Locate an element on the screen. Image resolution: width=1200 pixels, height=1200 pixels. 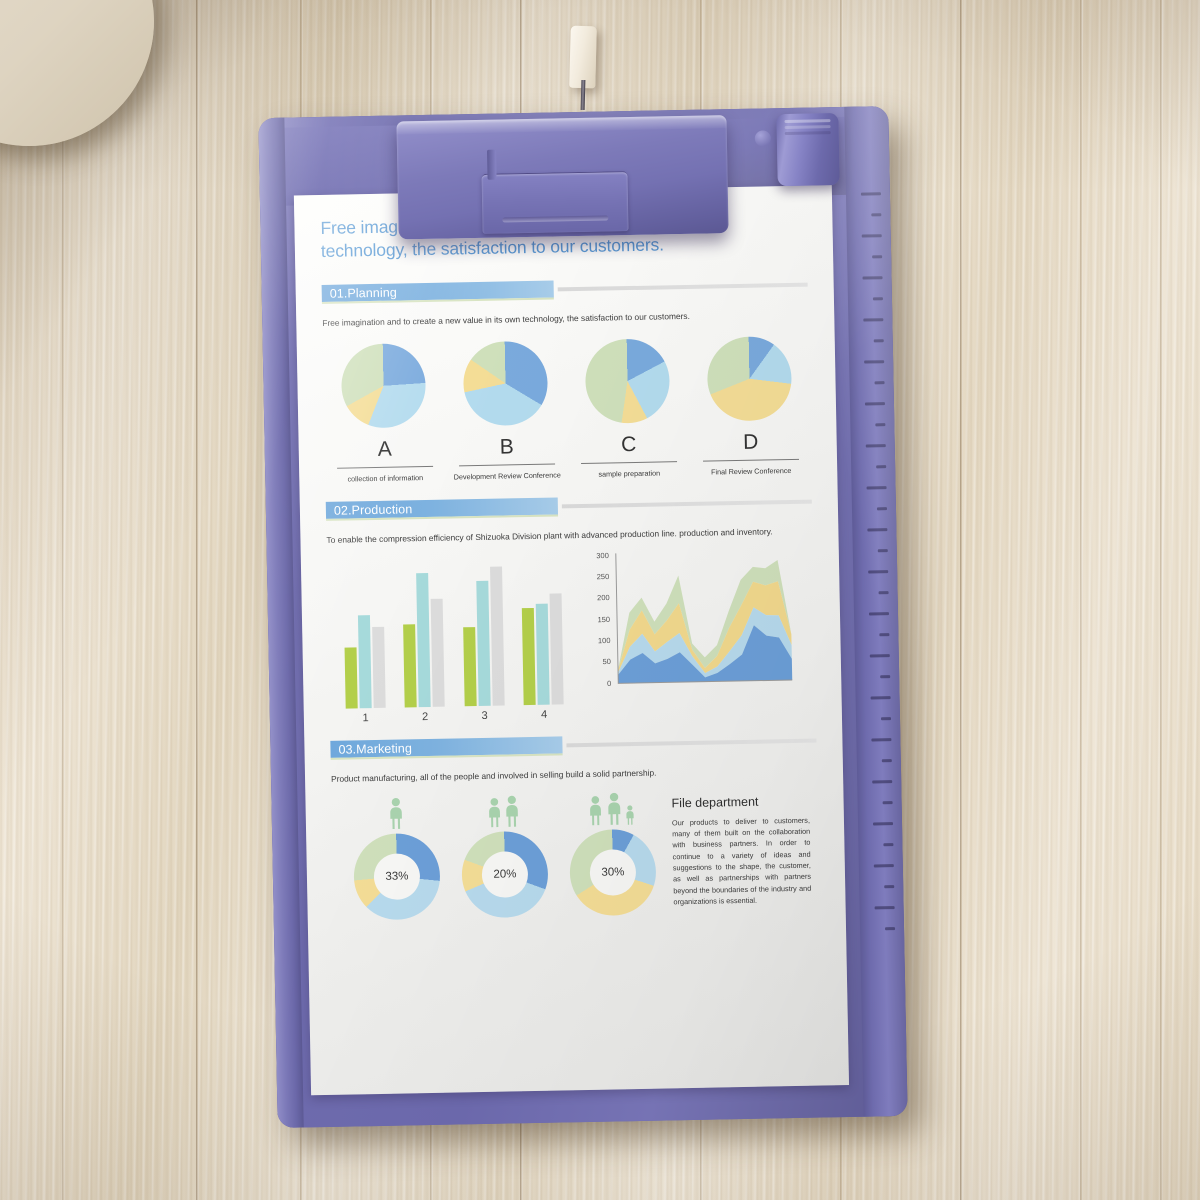
section-bar-marketing: 03.Marketing is located at coordinates (446, 748).